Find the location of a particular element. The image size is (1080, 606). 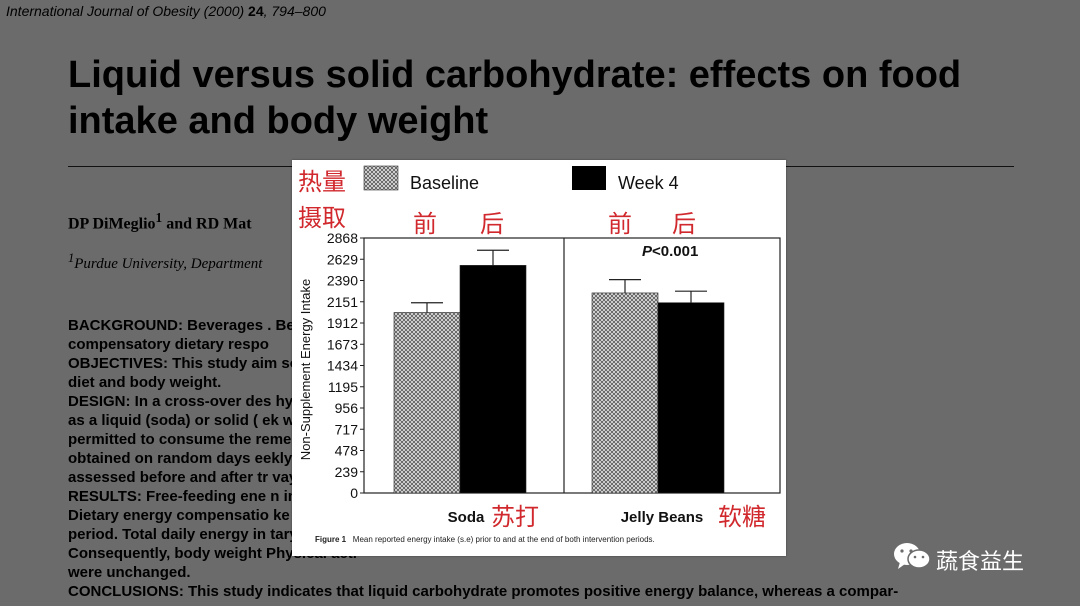

annotation-before-jelly: 前 is located at coordinates (620, 224).